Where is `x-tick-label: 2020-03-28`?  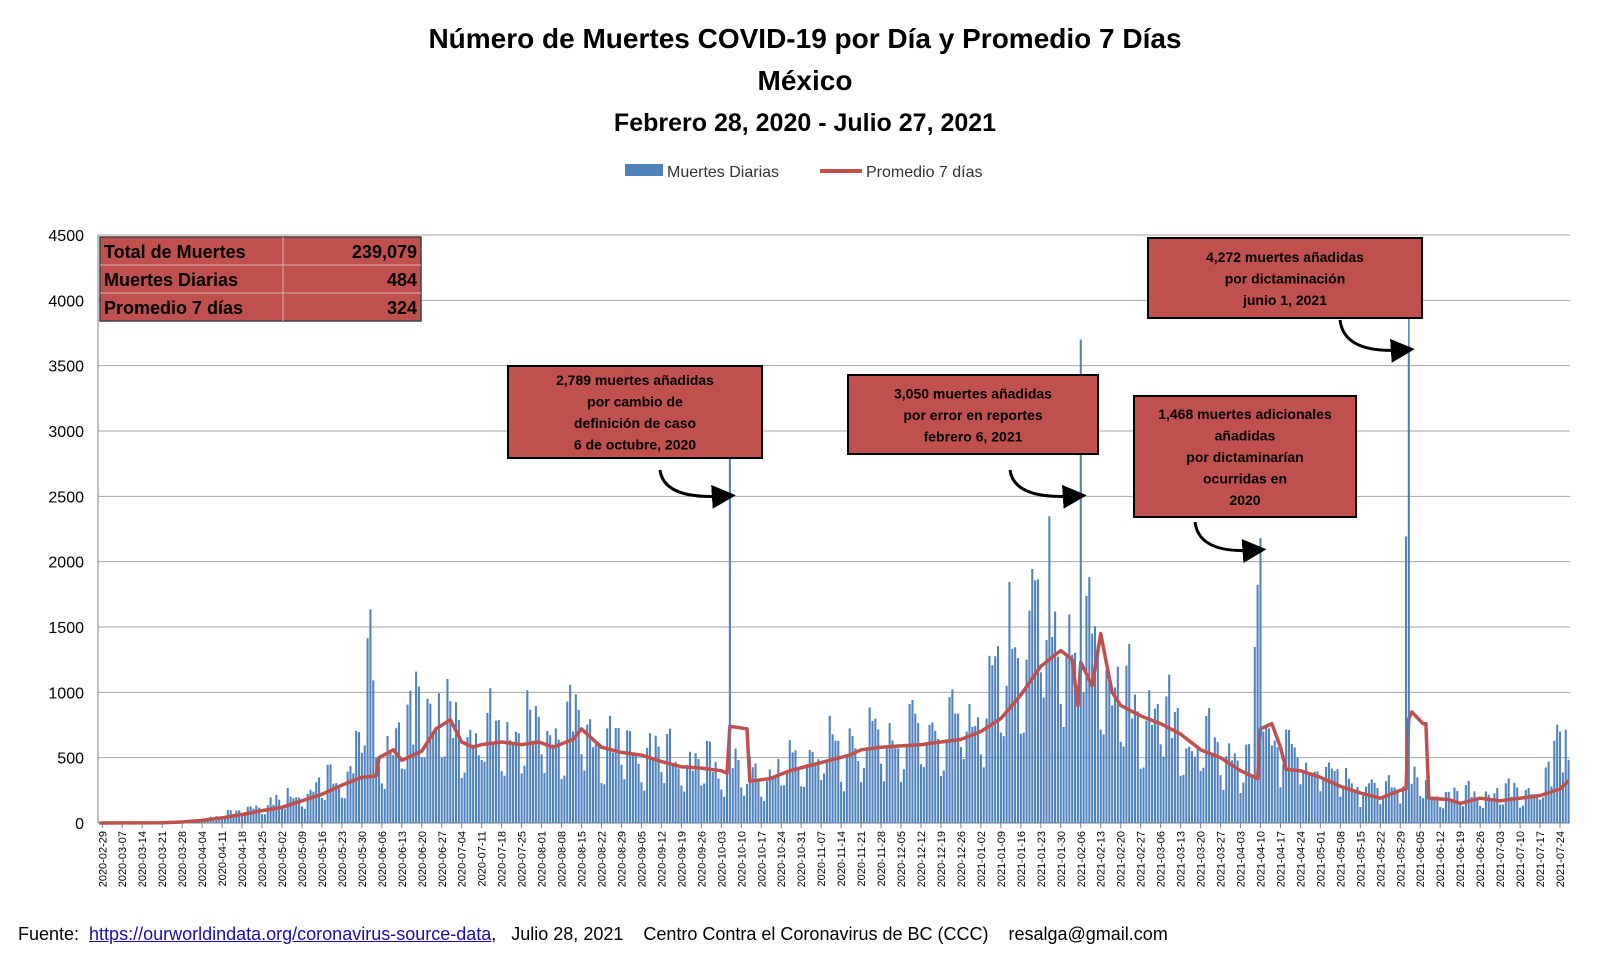
x-tick-label: 2020-03-28 is located at coordinates (183, 859).